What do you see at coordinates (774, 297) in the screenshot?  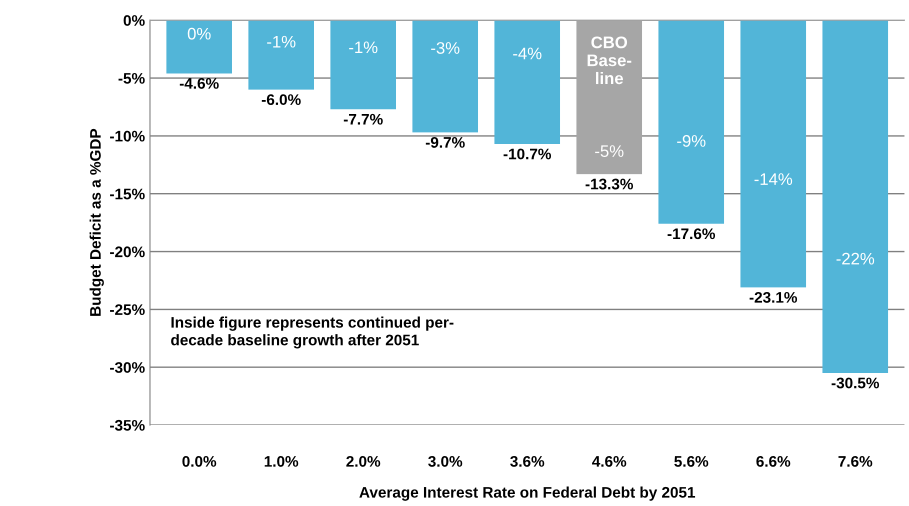 I see `data-label: -23.1%` at bounding box center [774, 297].